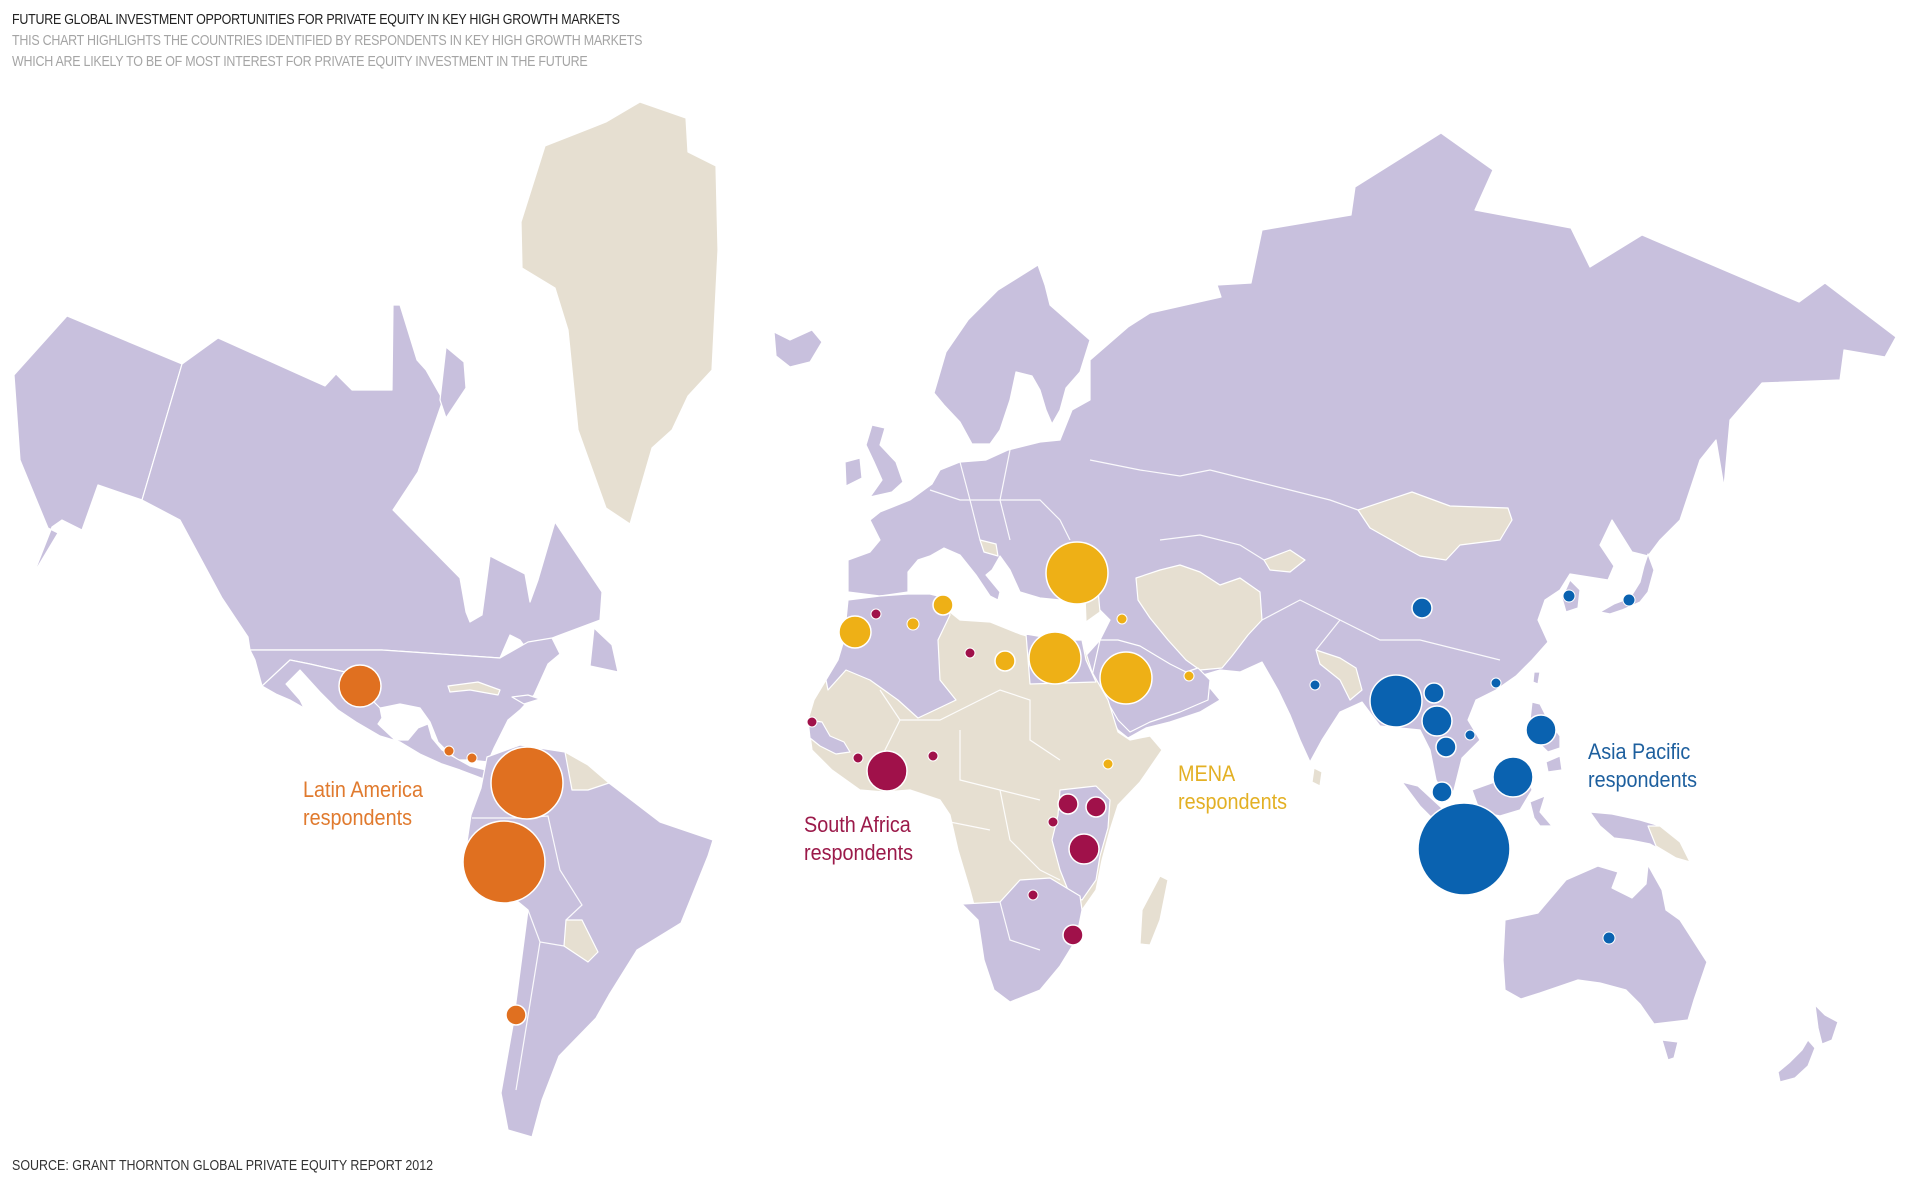 This screenshot has width=1909, height=1183. I want to click on bubble-egypt, so click(1055, 658).